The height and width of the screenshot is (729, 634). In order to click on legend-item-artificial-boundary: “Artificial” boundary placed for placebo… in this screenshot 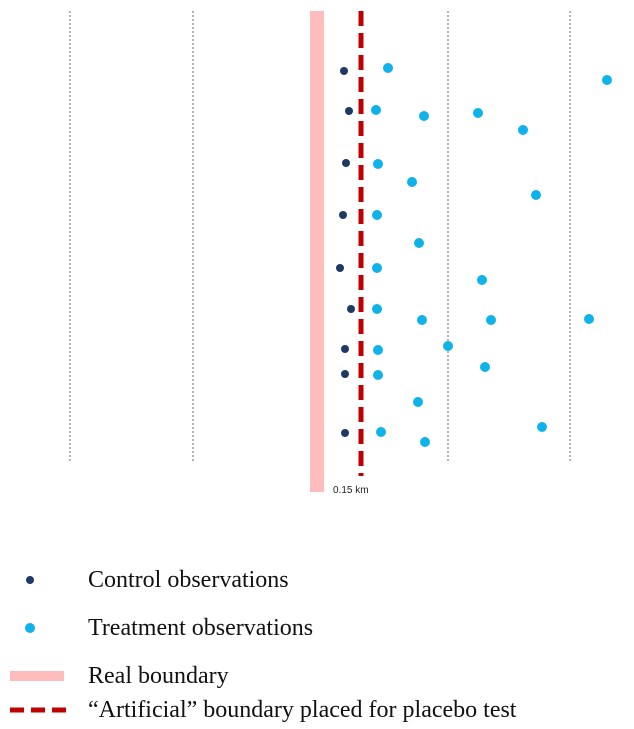, I will do `click(317, 710)`.